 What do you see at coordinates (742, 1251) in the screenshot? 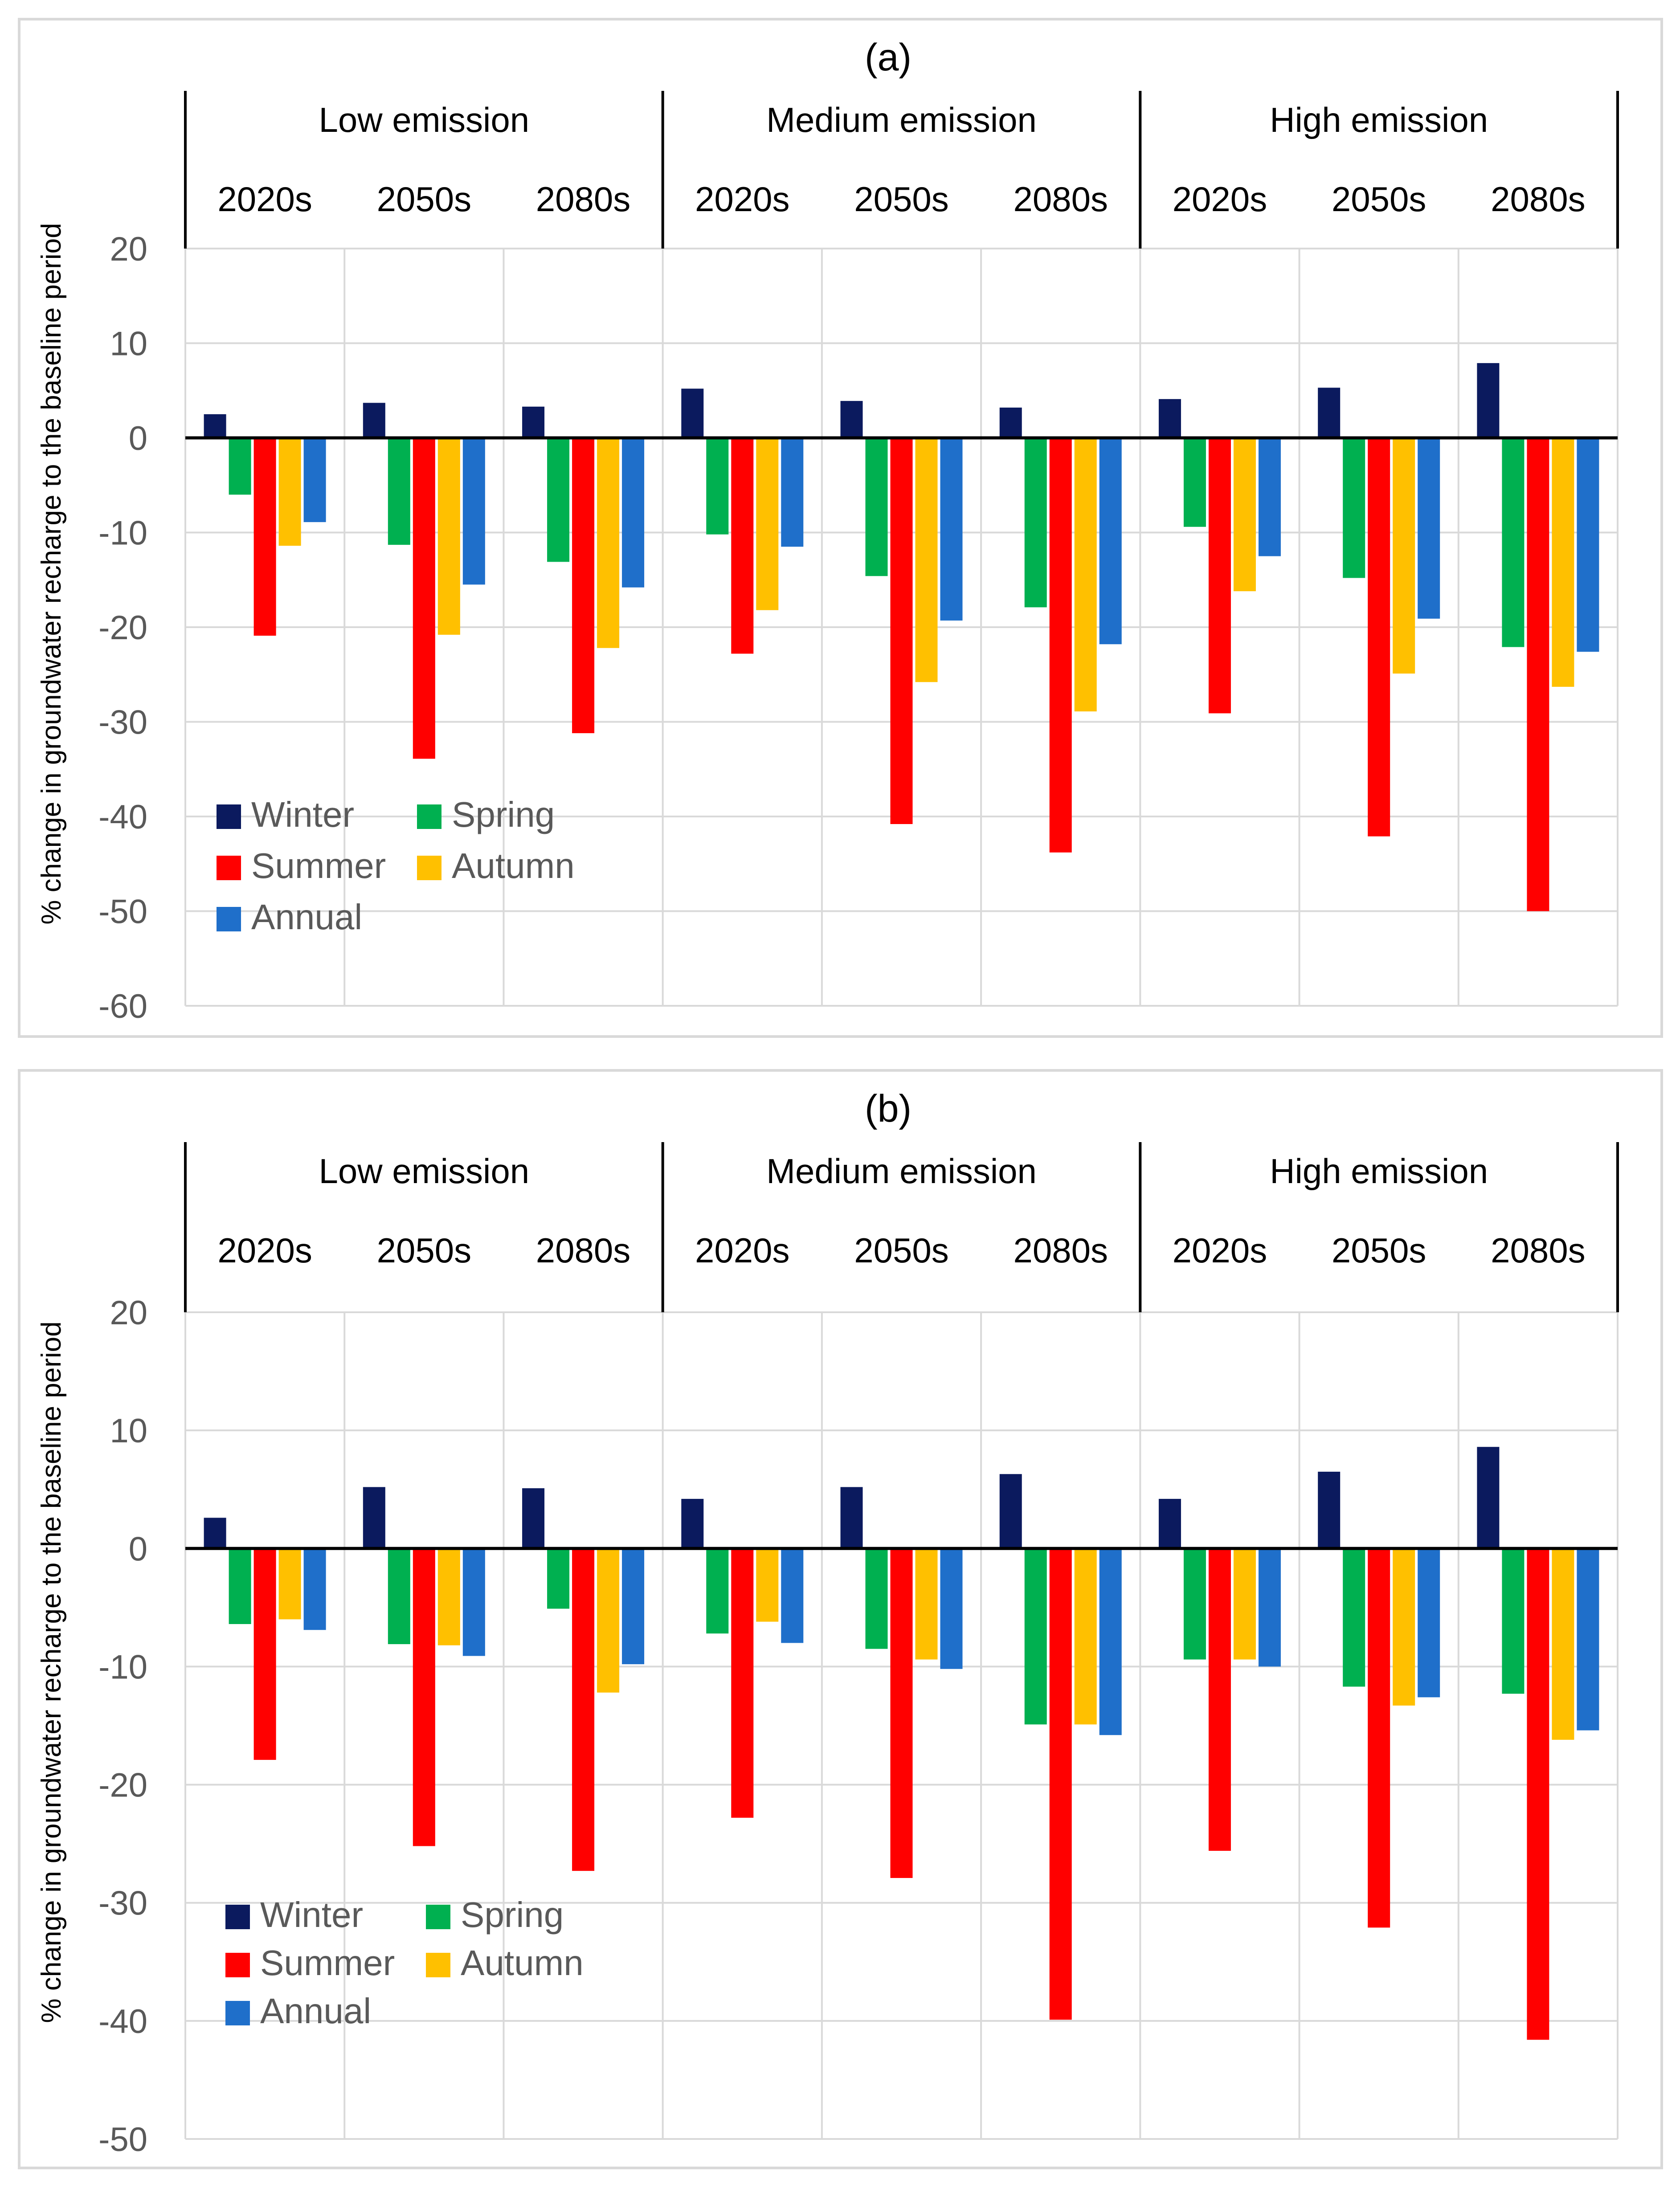
I see `category-label: 2020s` at bounding box center [742, 1251].